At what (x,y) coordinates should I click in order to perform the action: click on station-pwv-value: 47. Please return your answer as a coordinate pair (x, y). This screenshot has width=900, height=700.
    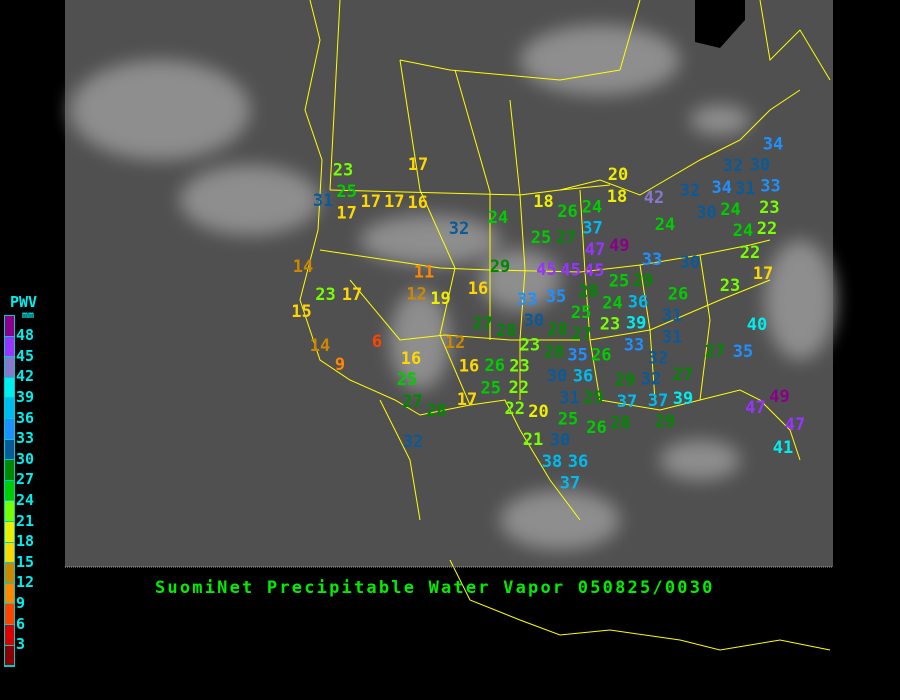
    Looking at the image, I should click on (795, 425).